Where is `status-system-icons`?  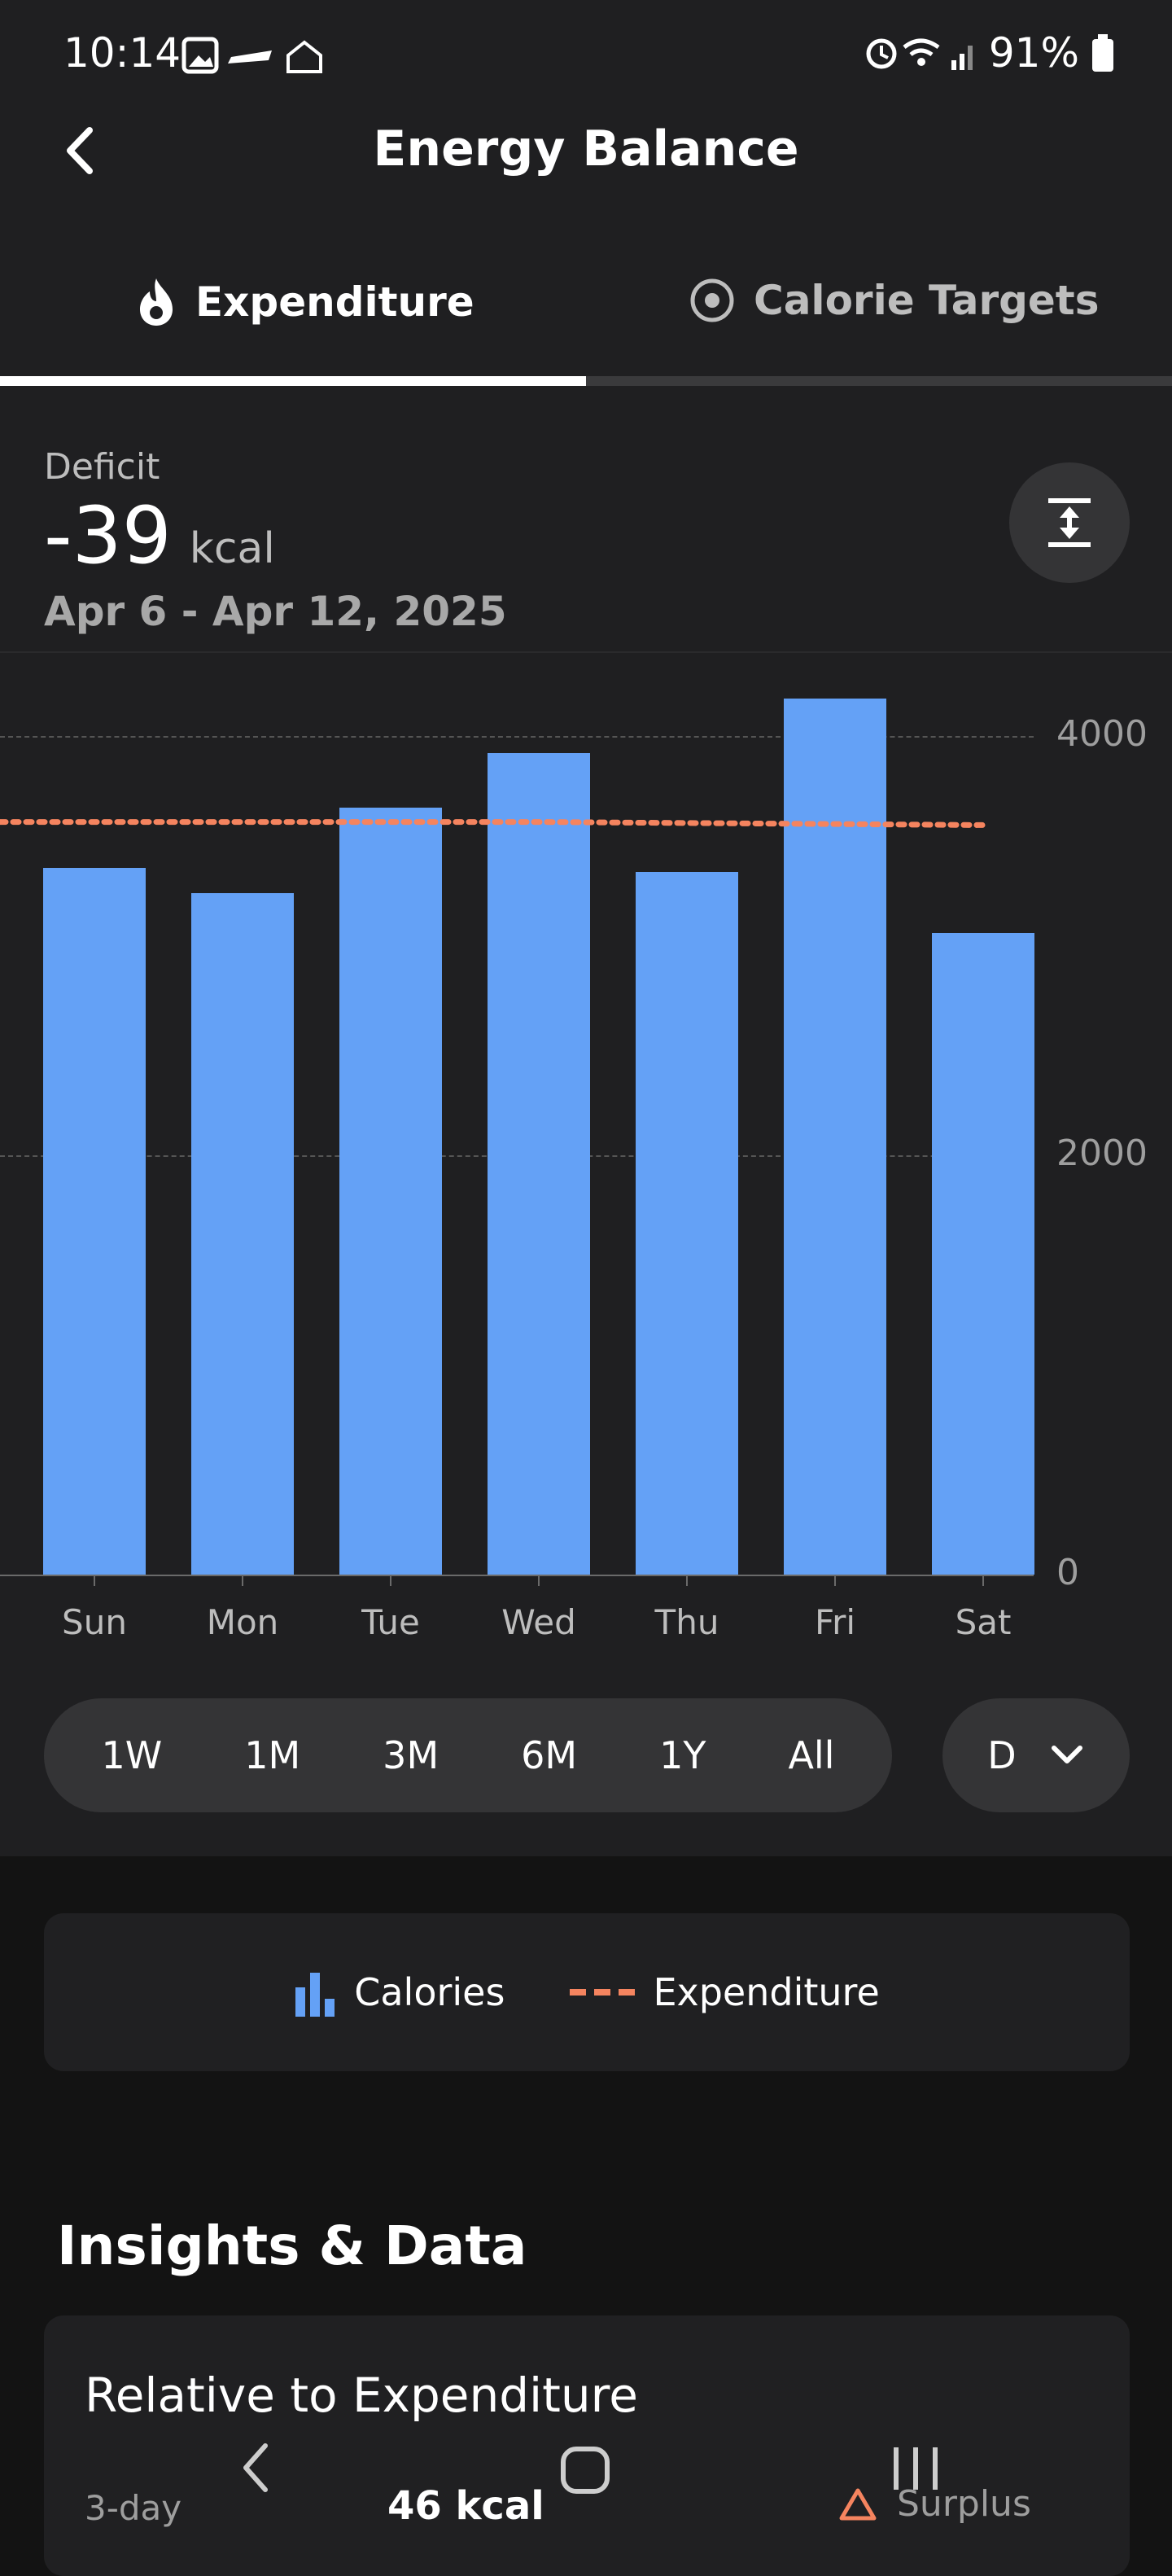 status-system-icons is located at coordinates (920, 54).